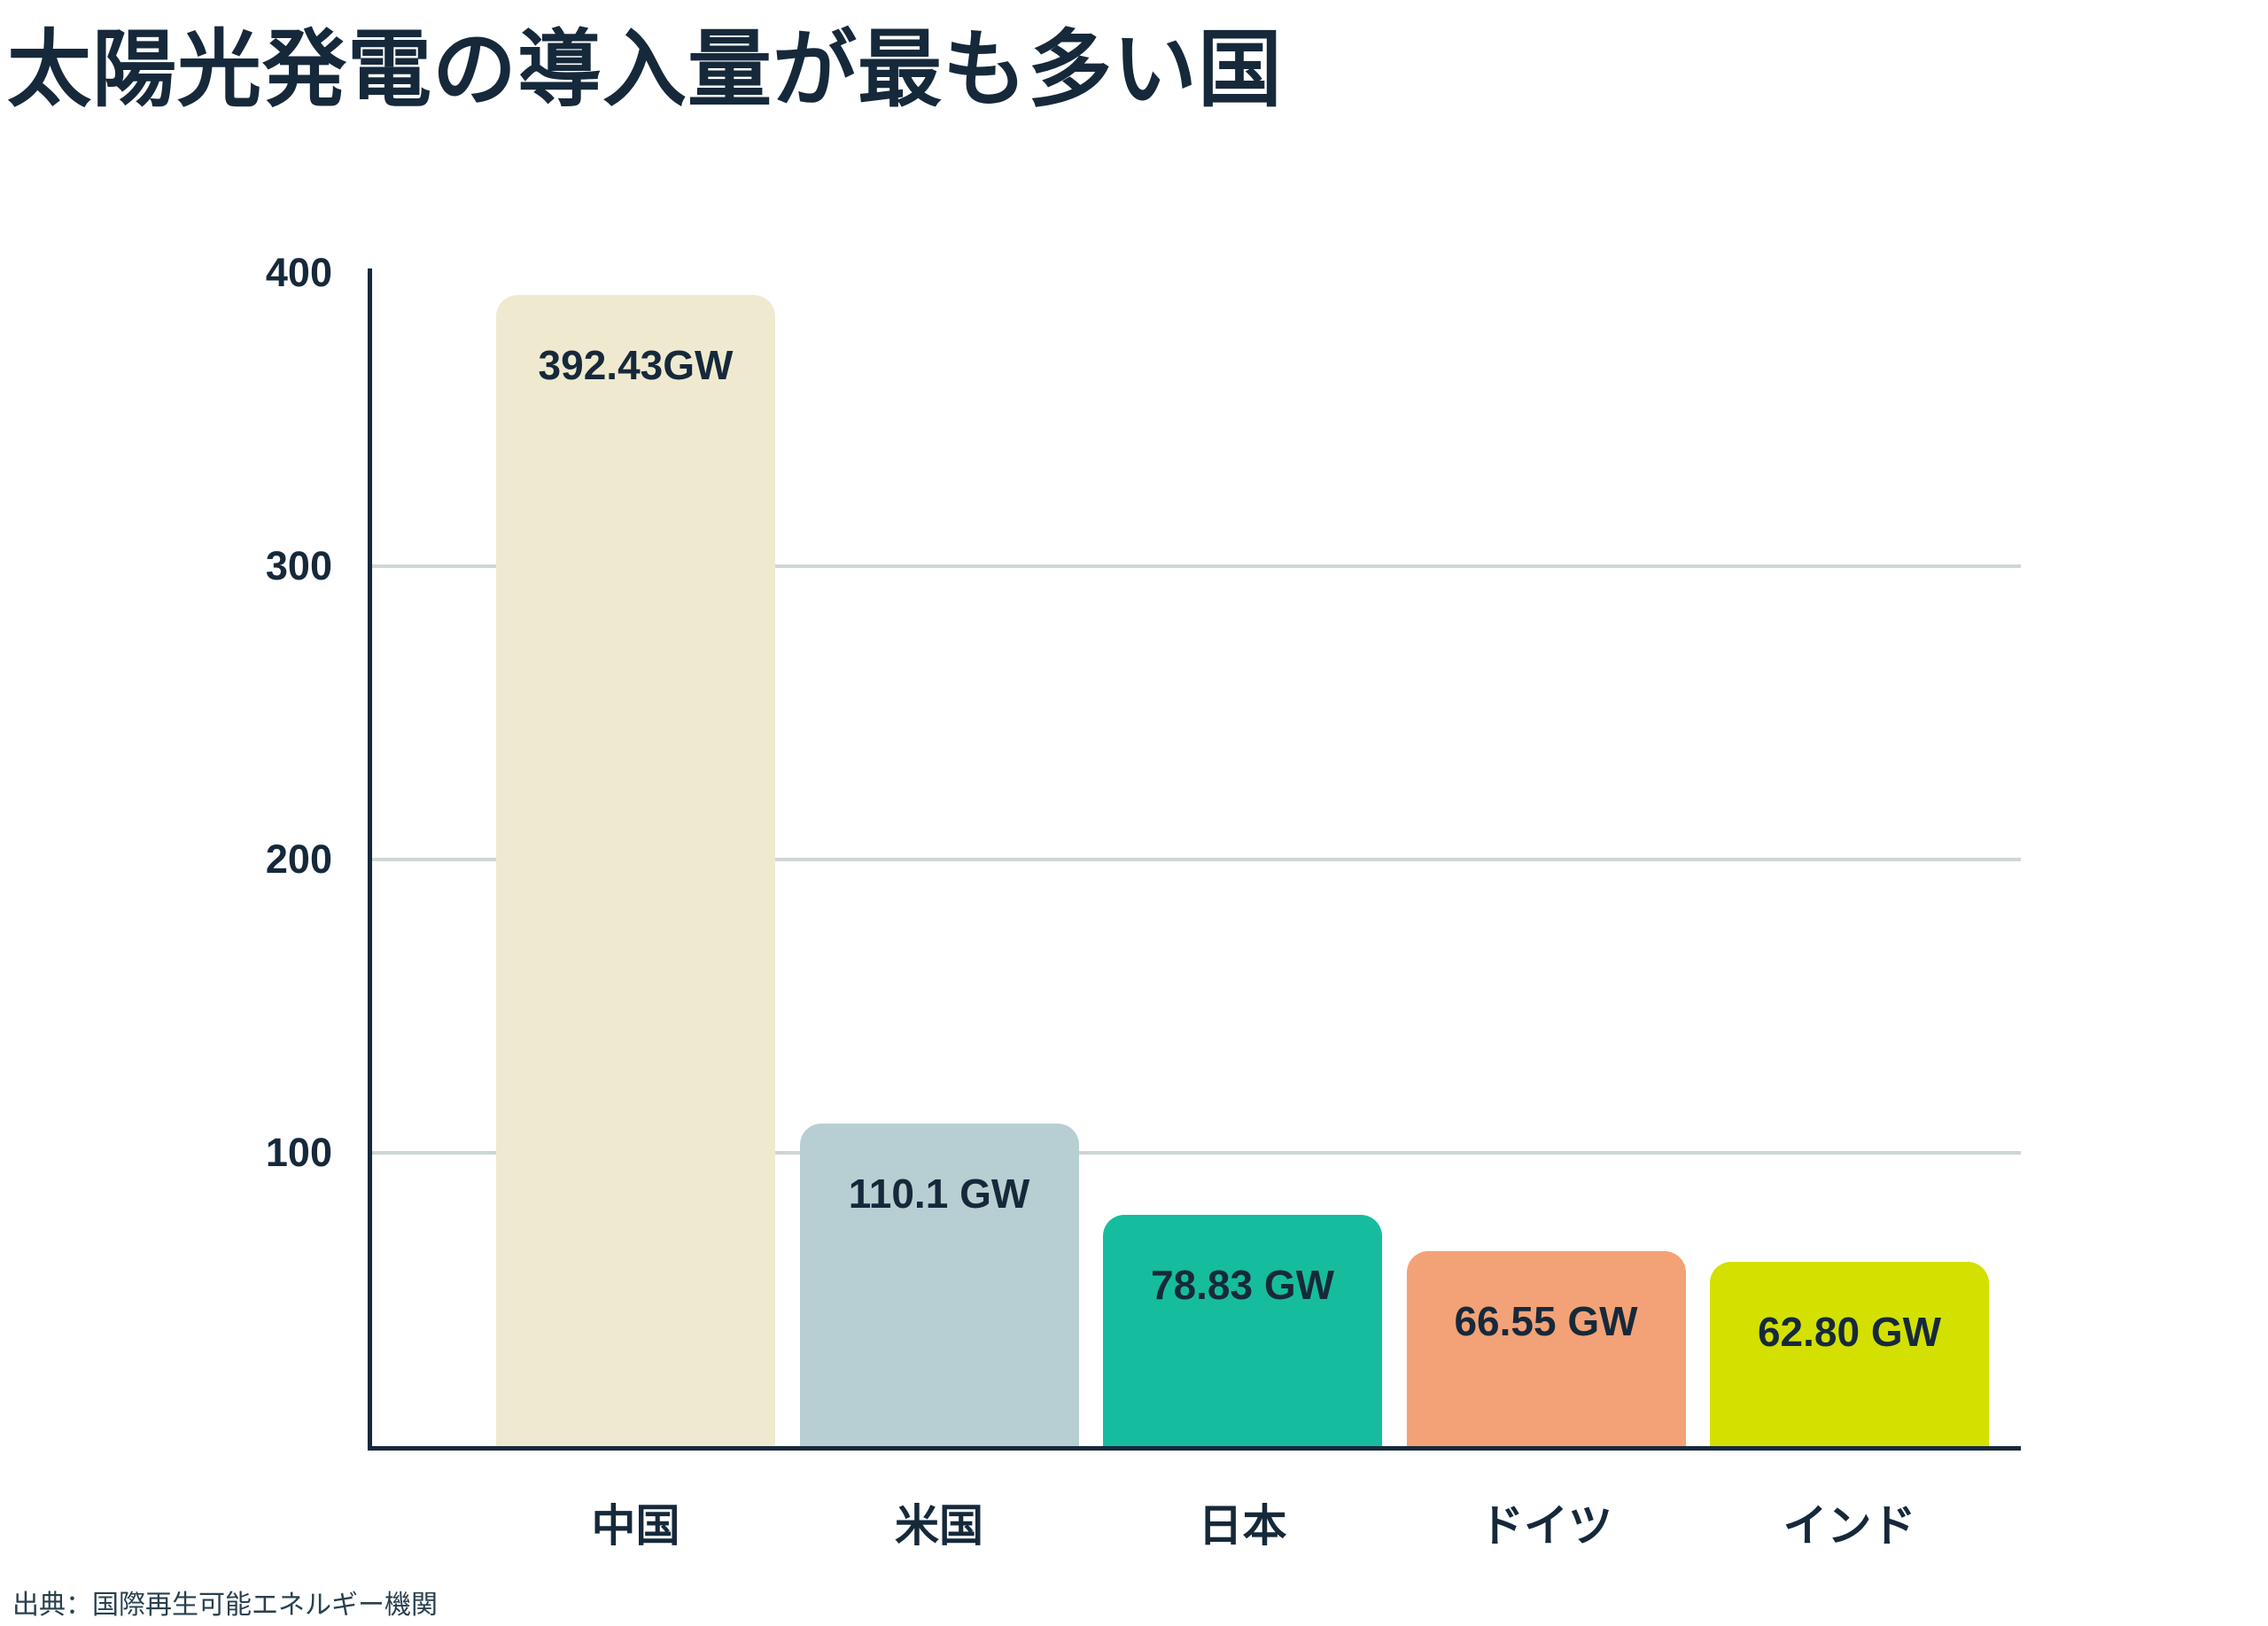 The image size is (2268, 1626). Describe the element at coordinates (939, 1193) in the screenshot. I see `bar-value-label-usa: 110.1 GW` at that location.